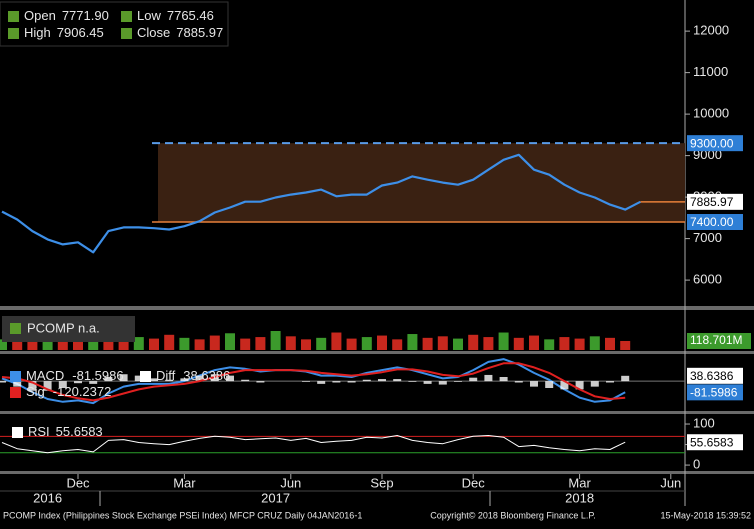  Describe the element at coordinates (64, 32) in the screenshot. I see `ohlc-entry: High 7906.45` at that location.